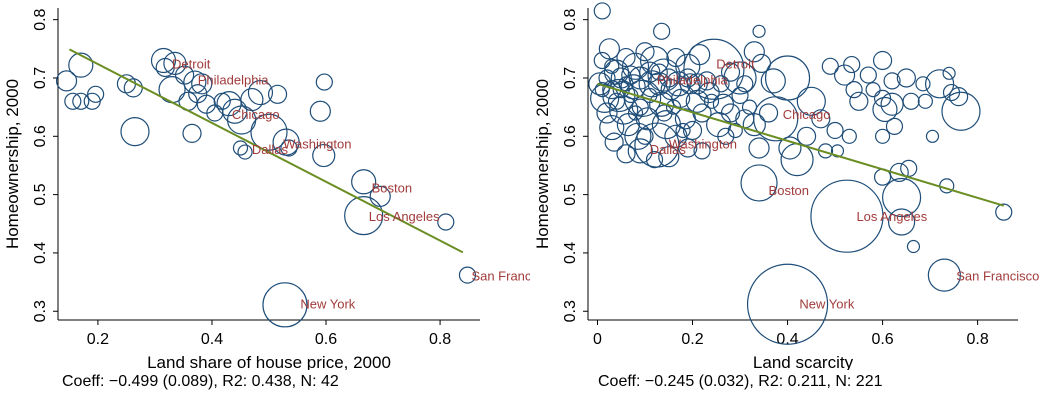  What do you see at coordinates (882, 339) in the screenshot?
I see `x-tick-label: 0.6` at bounding box center [882, 339].